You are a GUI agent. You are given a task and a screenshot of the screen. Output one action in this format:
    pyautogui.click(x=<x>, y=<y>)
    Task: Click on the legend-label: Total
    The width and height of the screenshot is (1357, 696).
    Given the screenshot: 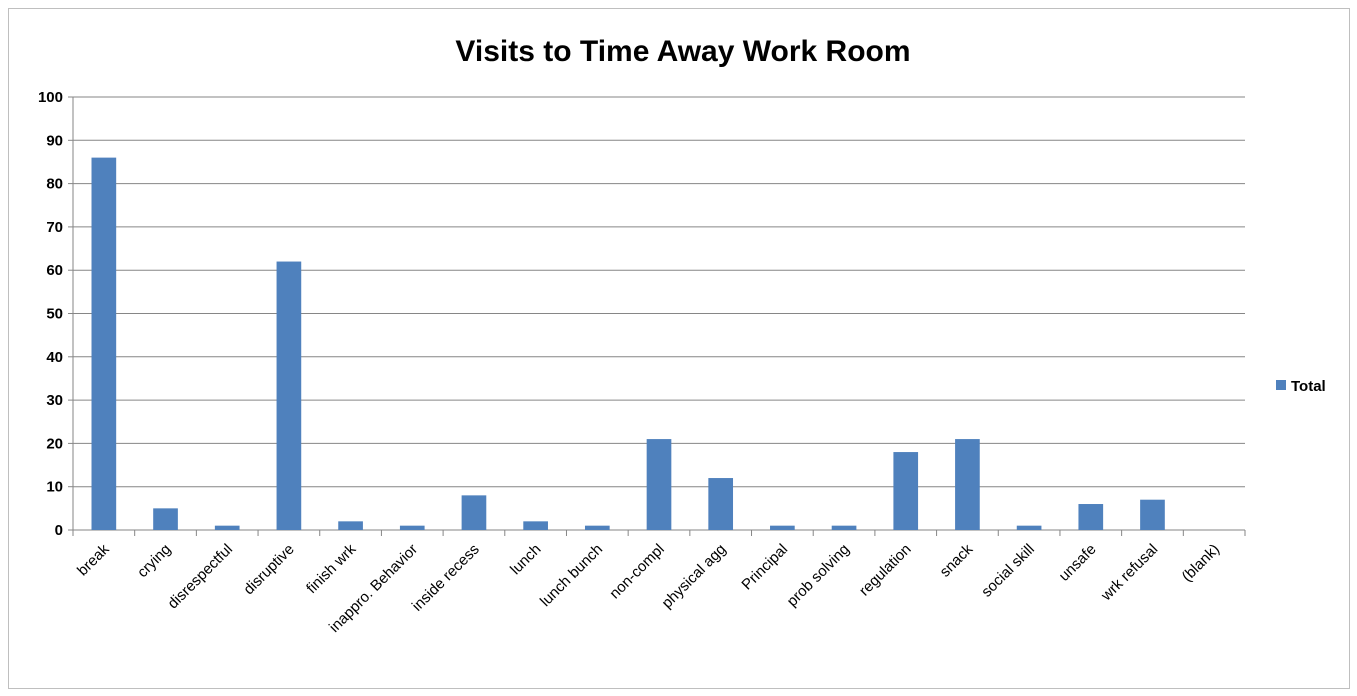 What is the action you would take?
    pyautogui.click(x=1308, y=386)
    